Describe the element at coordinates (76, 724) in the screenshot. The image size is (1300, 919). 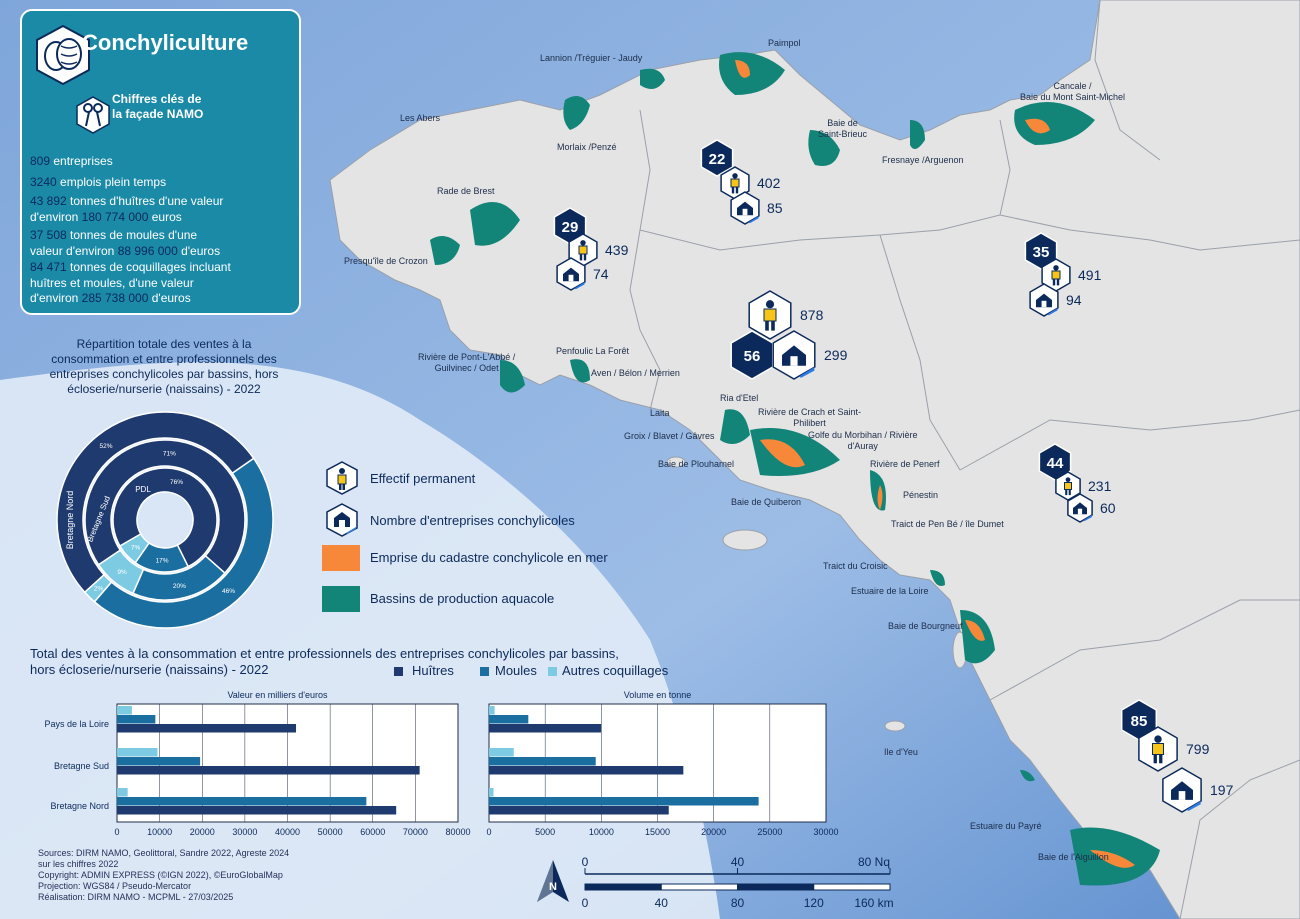
I see `category-label: Pays de la Loire` at that location.